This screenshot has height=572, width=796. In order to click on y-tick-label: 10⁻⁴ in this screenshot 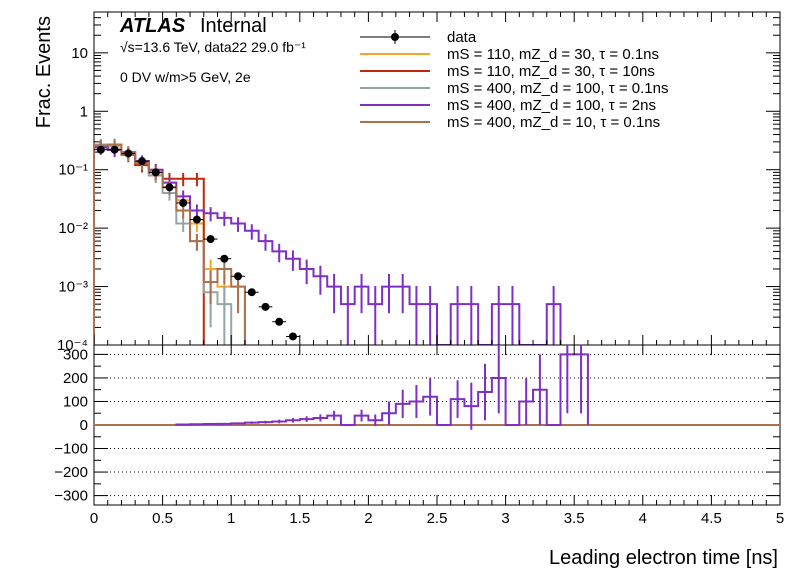, I will do `click(72, 345)`.